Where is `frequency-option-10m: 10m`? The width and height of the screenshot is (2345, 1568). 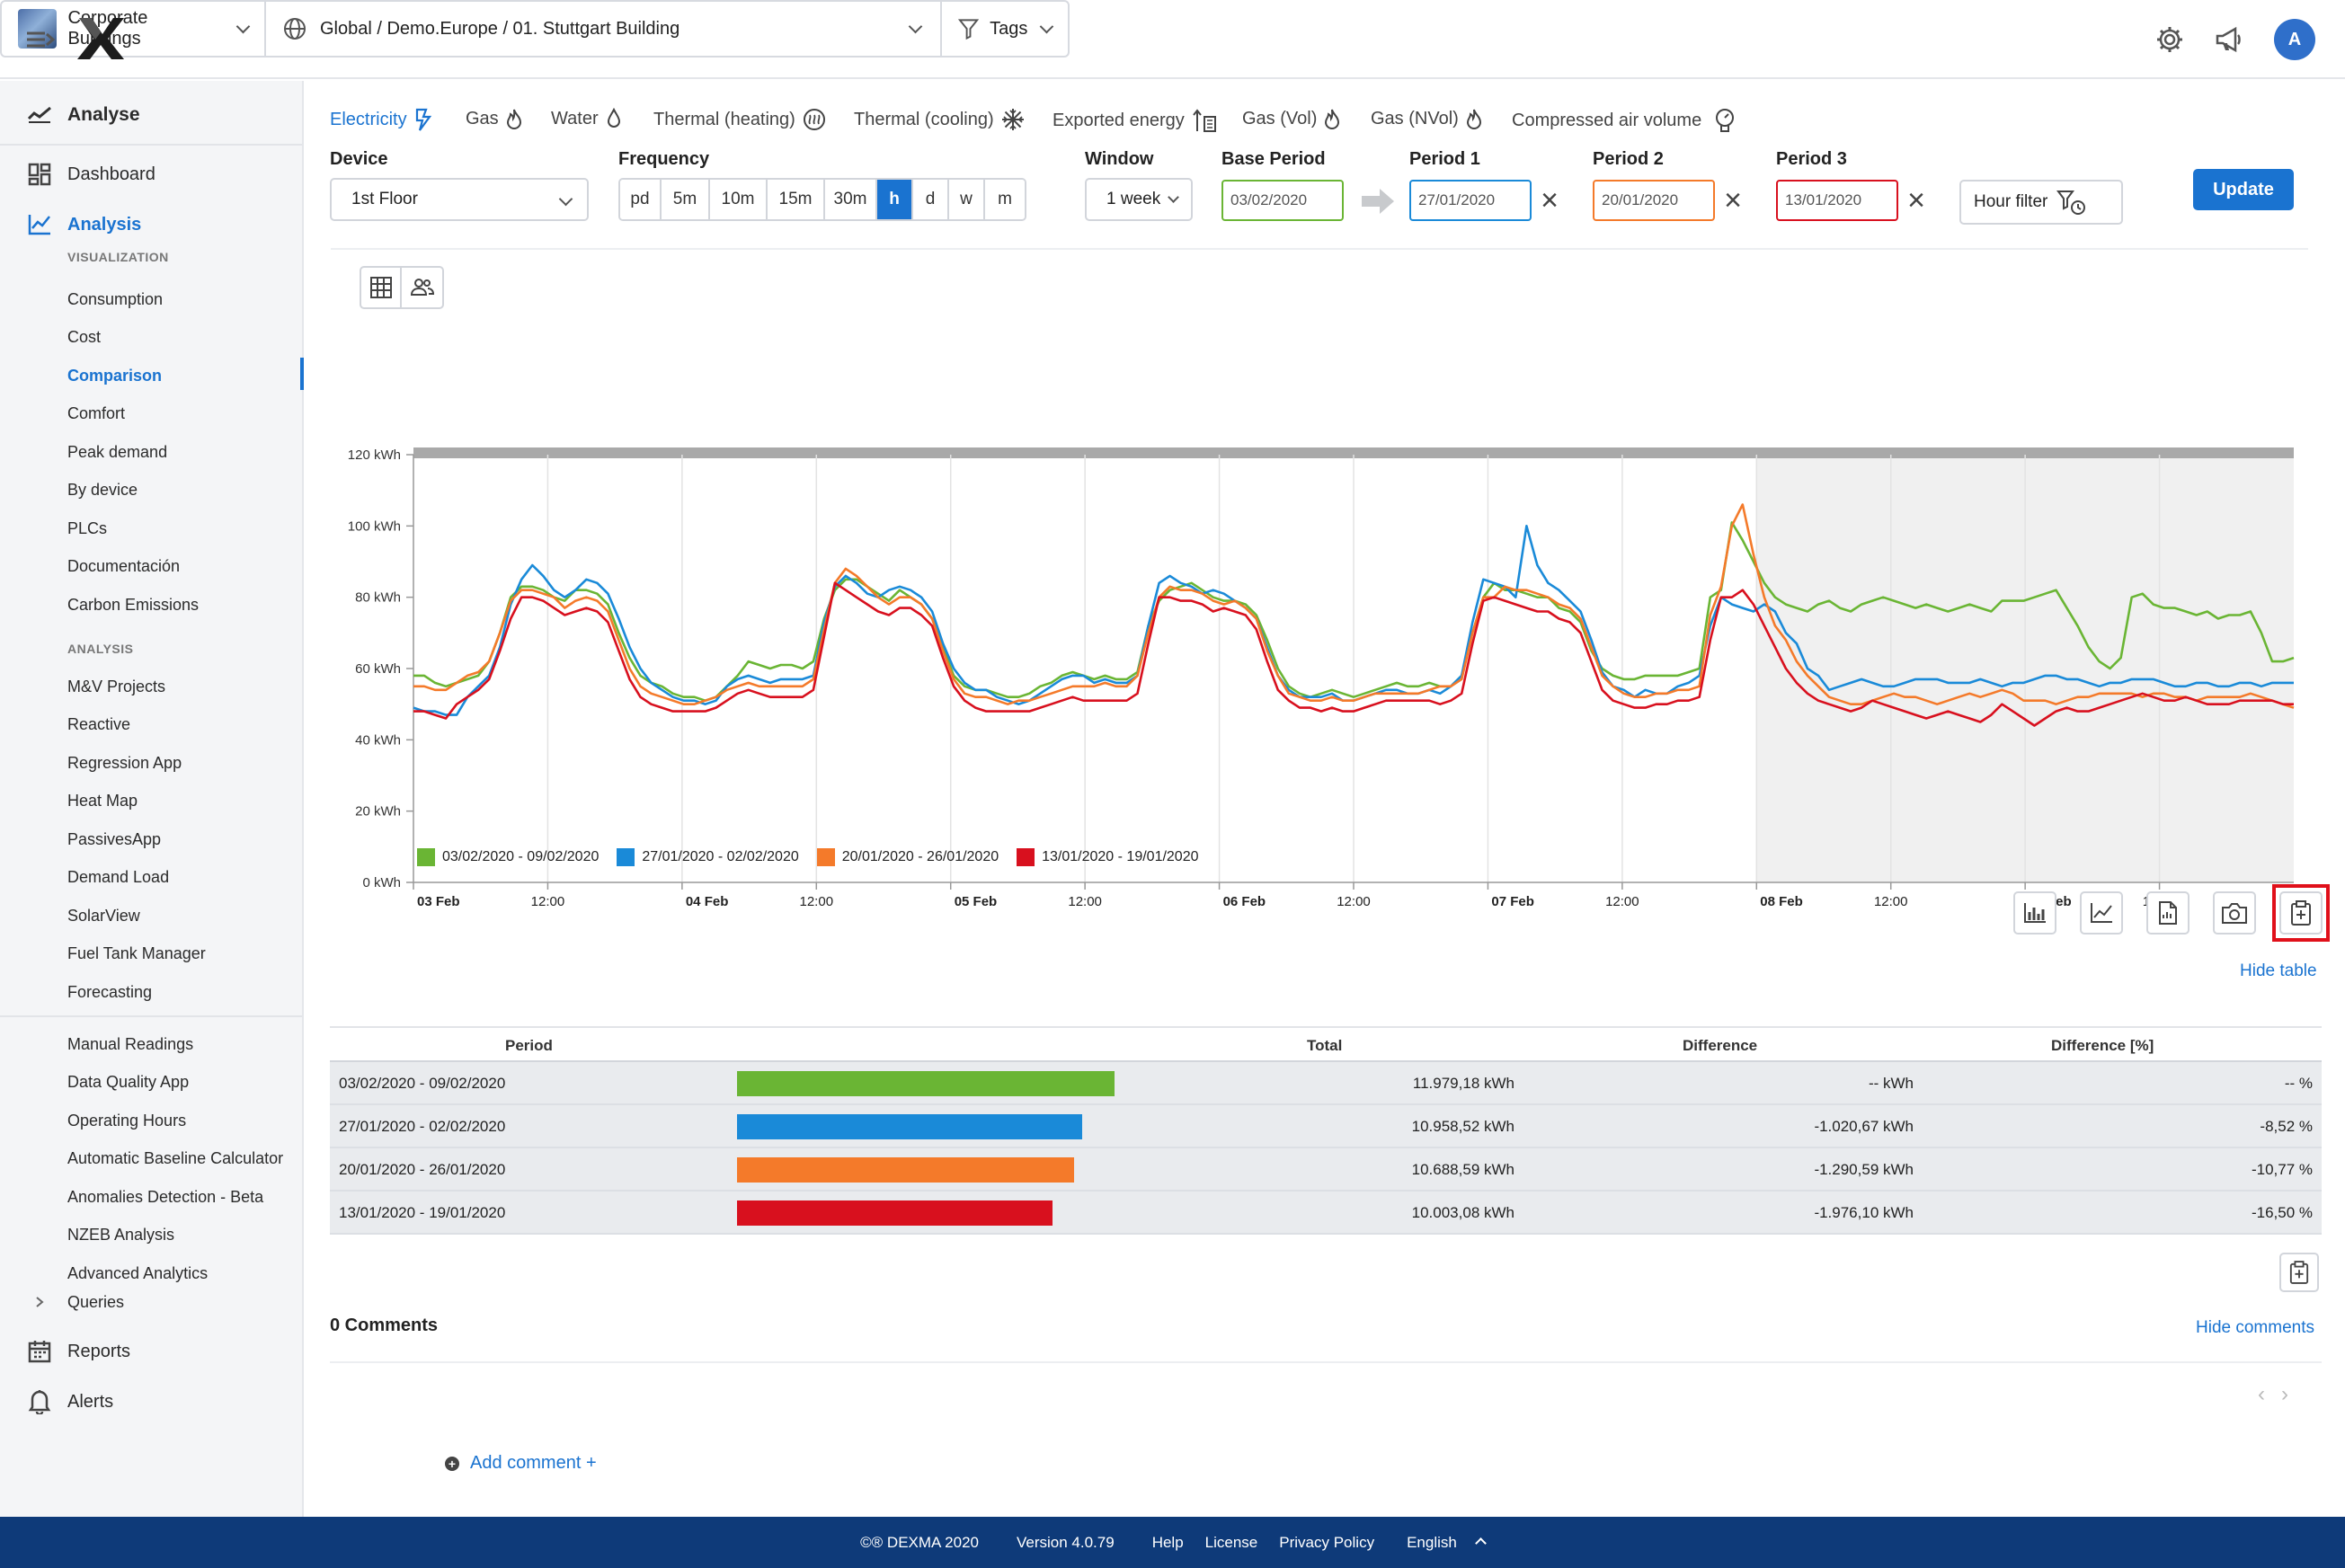
frequency-option-10m: 10m is located at coordinates (739, 200).